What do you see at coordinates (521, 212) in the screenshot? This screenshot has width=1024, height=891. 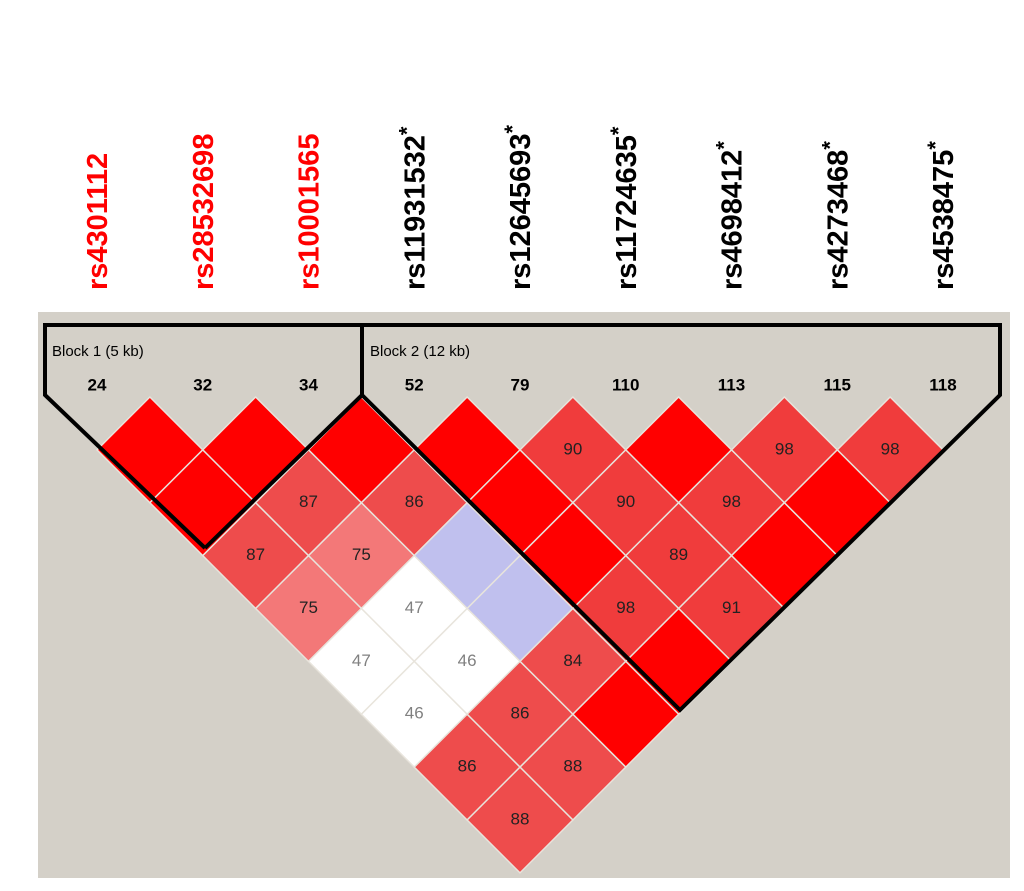 I see `snp-name: rs12645693` at bounding box center [521, 212].